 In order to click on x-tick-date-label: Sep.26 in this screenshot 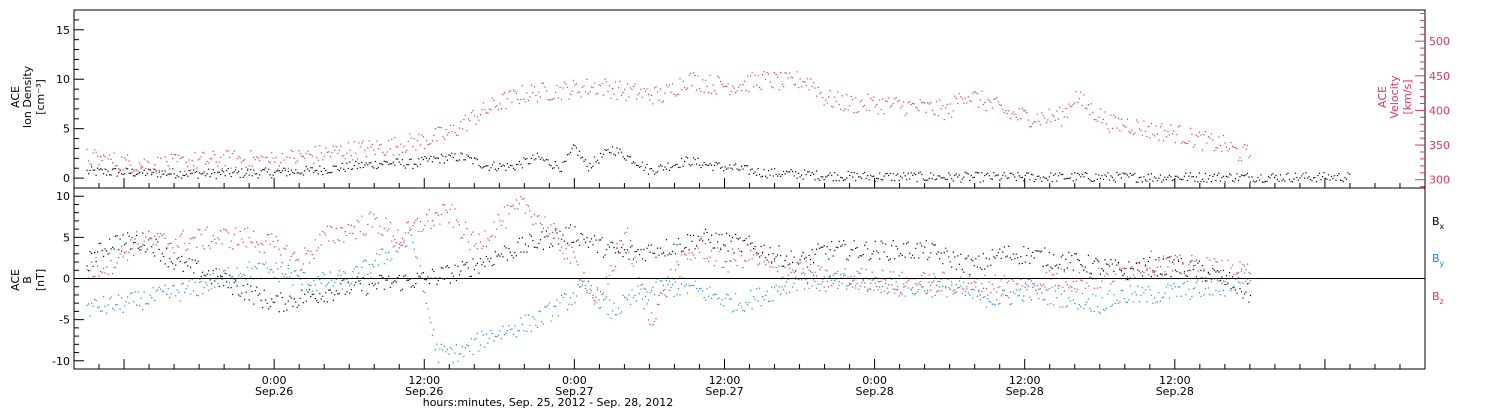, I will do `click(274, 391)`.